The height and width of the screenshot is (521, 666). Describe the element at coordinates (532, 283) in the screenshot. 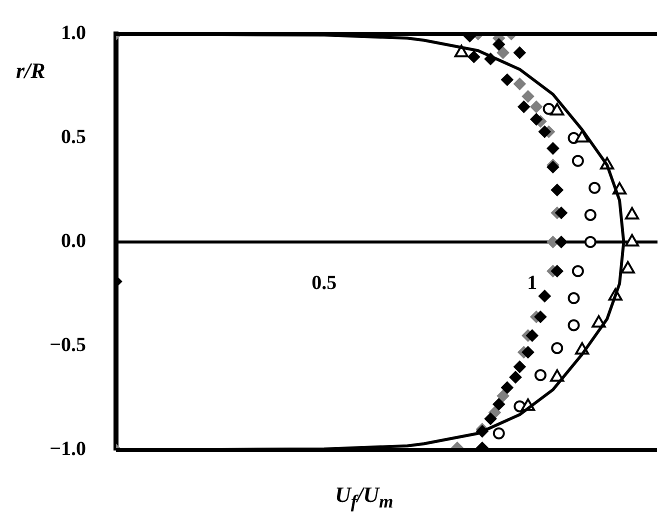

I see `x-tick-label: 1` at that location.